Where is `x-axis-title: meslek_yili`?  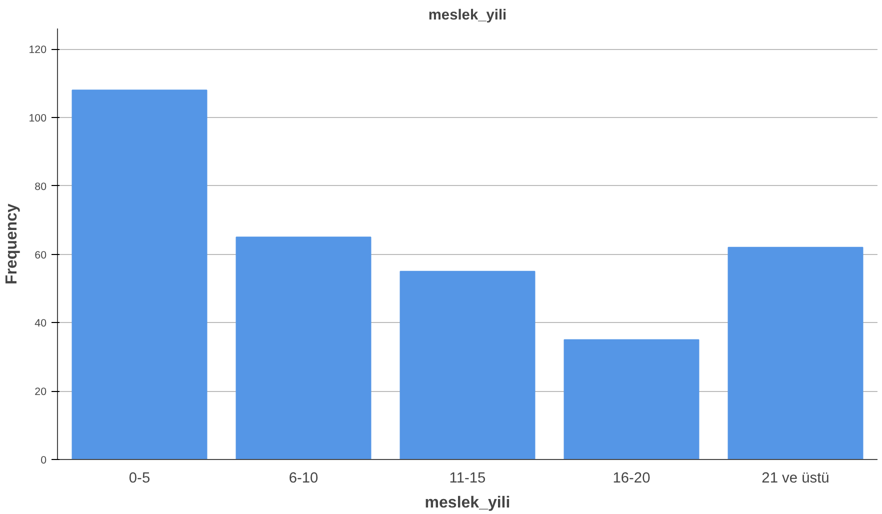
x-axis-title: meslek_yili is located at coordinates (467, 503).